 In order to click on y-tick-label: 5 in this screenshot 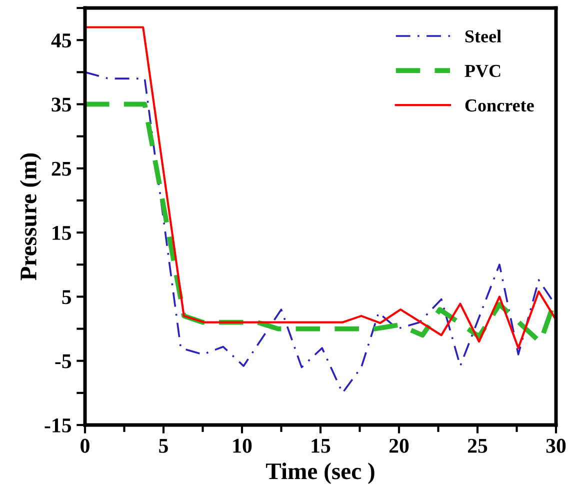, I will do `click(67, 297)`.